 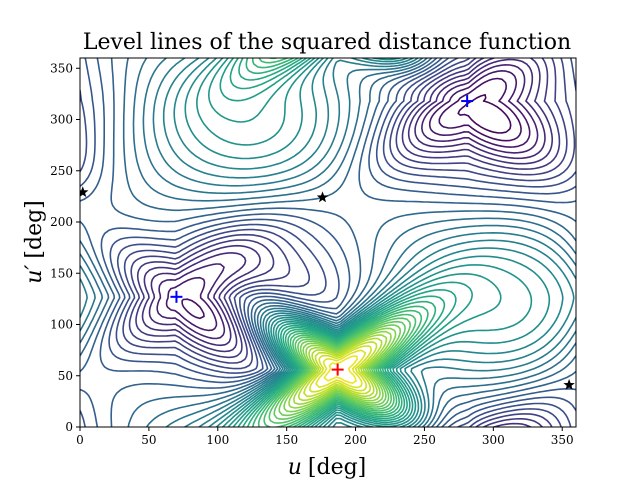 I want to click on x-tick-label: 350, so click(x=562, y=440).